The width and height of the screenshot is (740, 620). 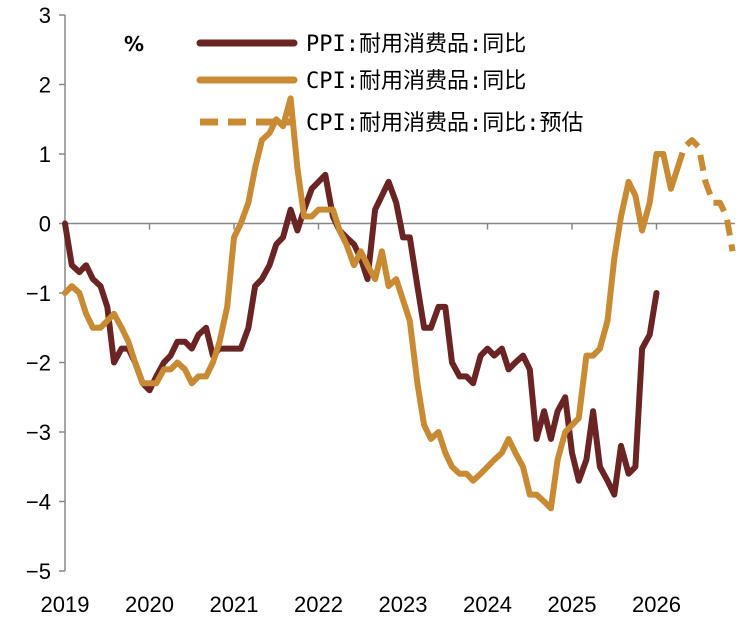 I want to click on unit-label: %, so click(x=134, y=44).